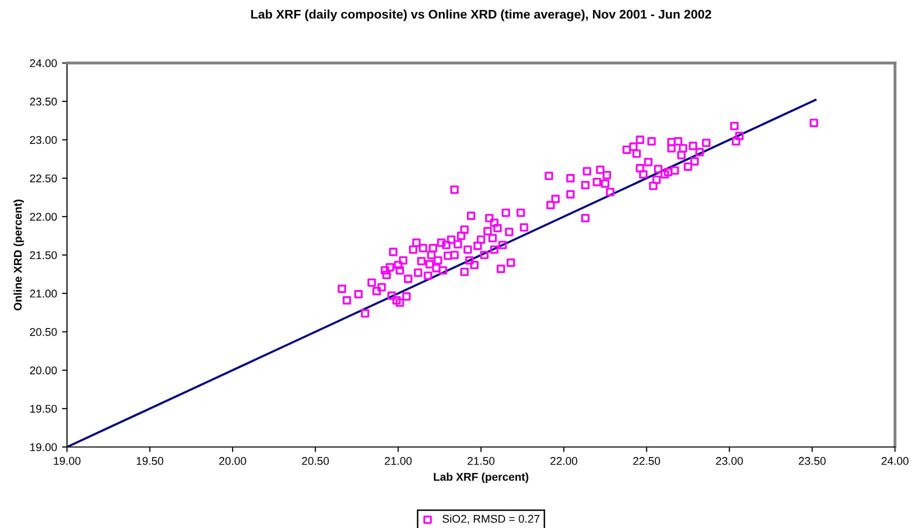 The height and width of the screenshot is (528, 918). What do you see at coordinates (491, 519) in the screenshot?
I see `legend-label: SiO2, RMSD = 0.27` at bounding box center [491, 519].